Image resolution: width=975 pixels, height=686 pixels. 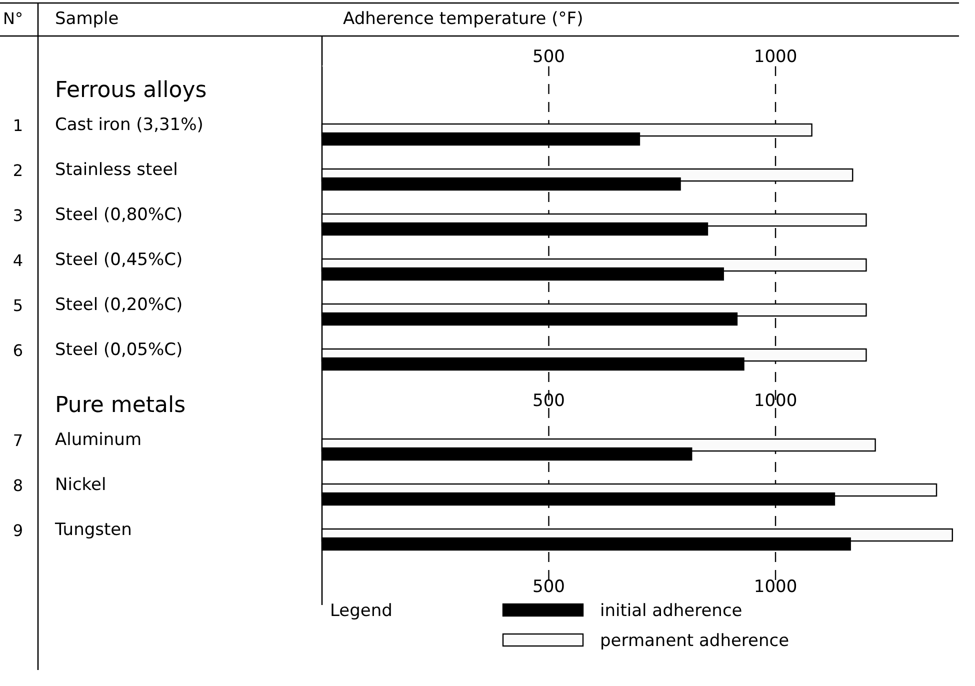 What do you see at coordinates (18, 350) in the screenshot?
I see `text: 6` at bounding box center [18, 350].